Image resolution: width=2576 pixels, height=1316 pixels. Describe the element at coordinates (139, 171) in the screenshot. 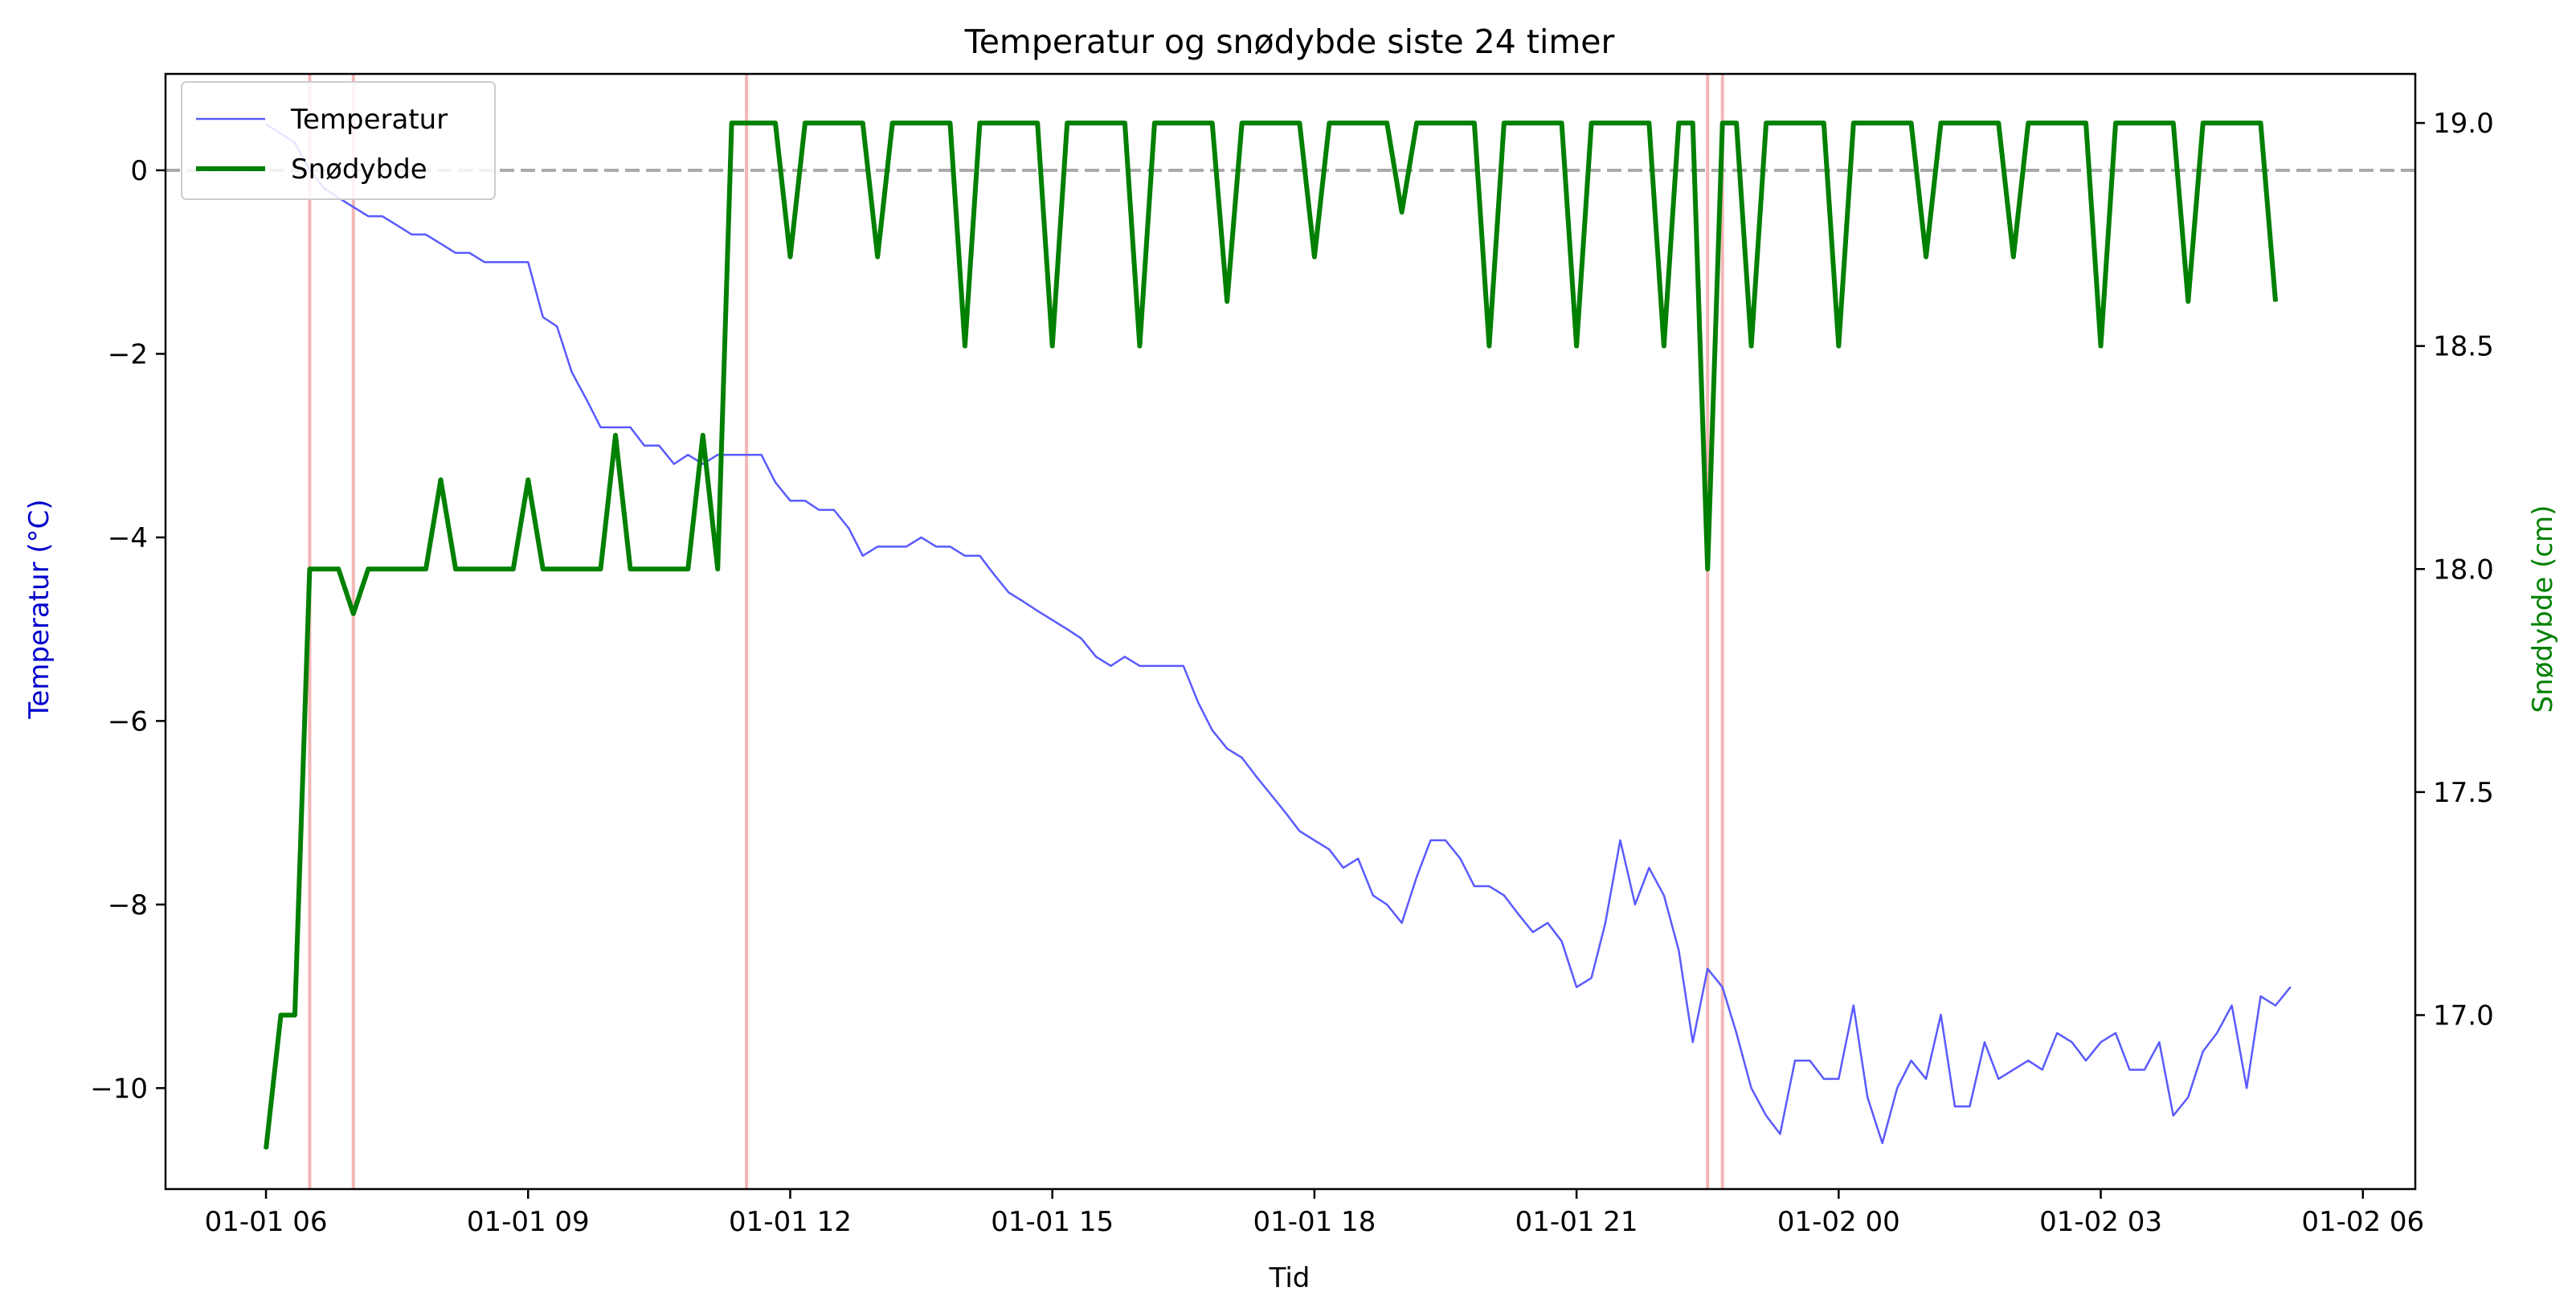

I see `y-left-tick-label-0: 0` at that location.